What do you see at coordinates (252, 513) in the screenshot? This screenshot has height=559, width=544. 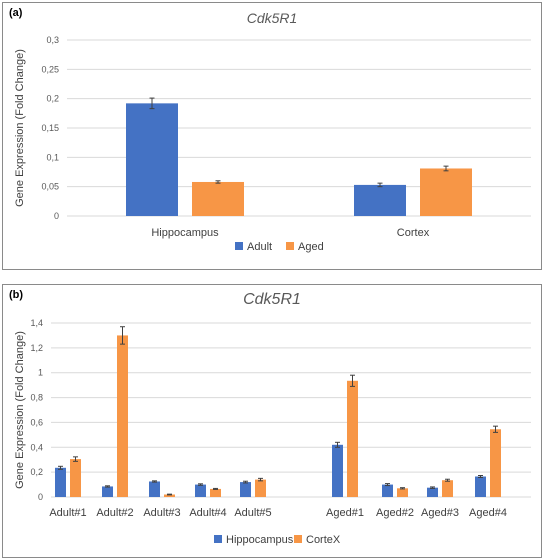 I see `category-label: Adult#5` at bounding box center [252, 513].